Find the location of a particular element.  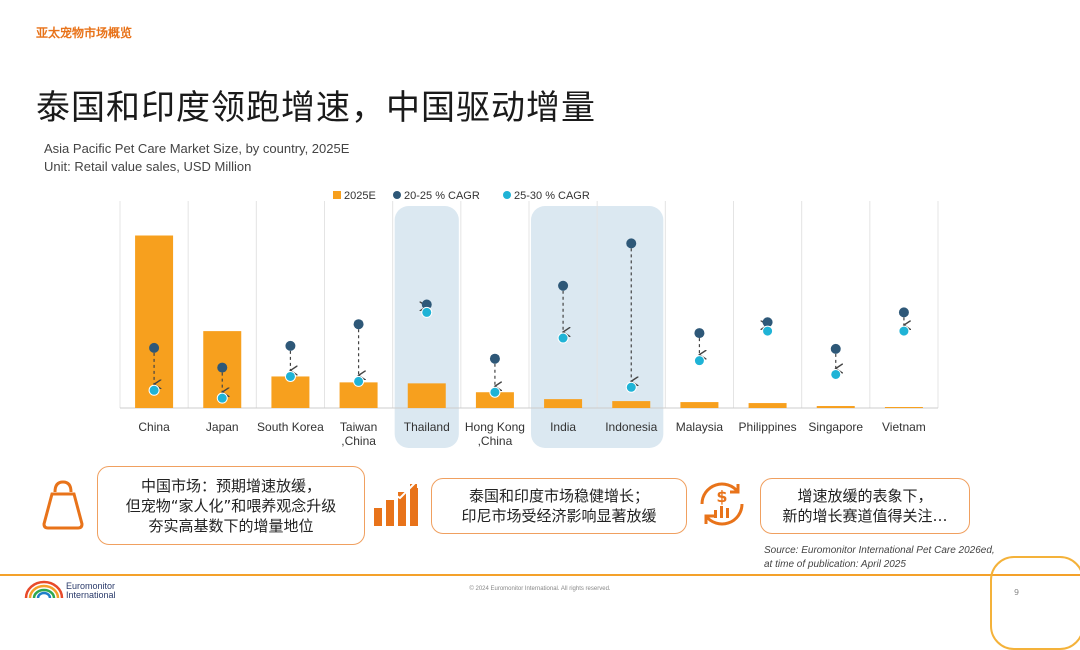

money-cycle-icon: $ is located at coordinates (722, 504).